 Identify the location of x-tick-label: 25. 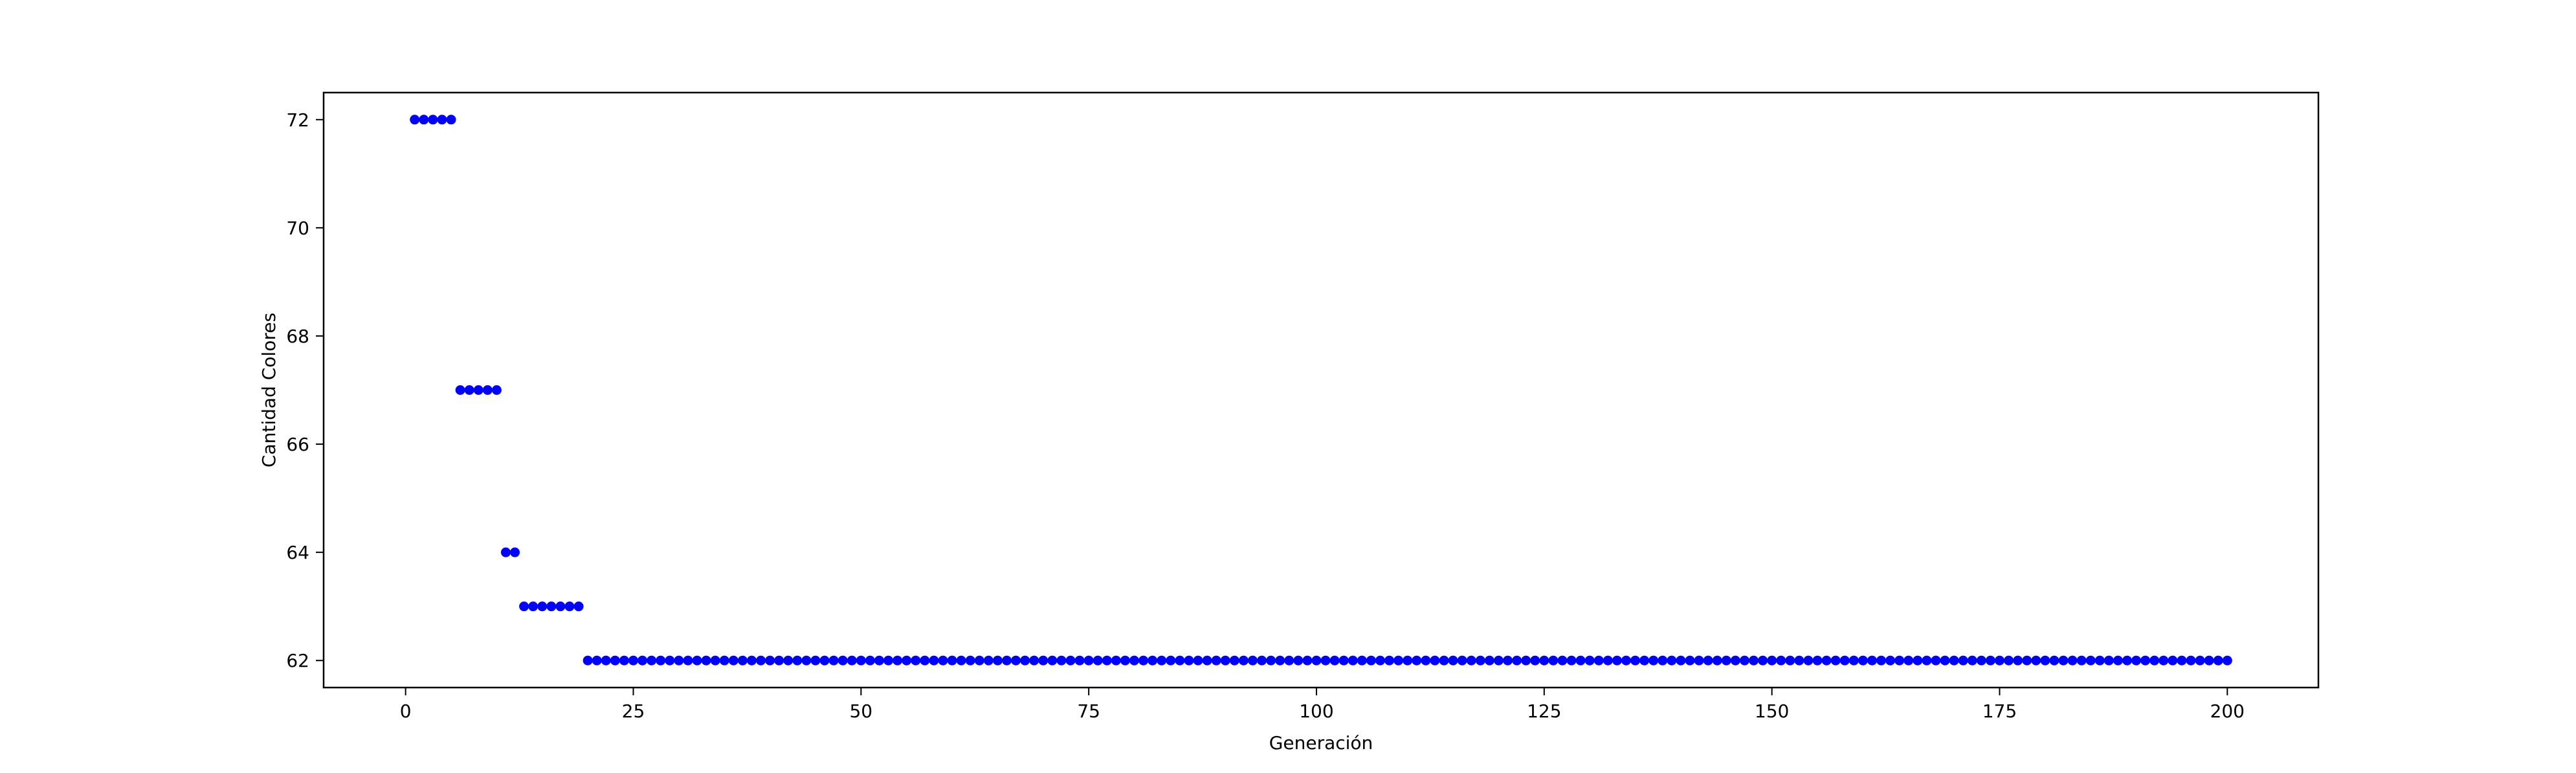
(633, 711).